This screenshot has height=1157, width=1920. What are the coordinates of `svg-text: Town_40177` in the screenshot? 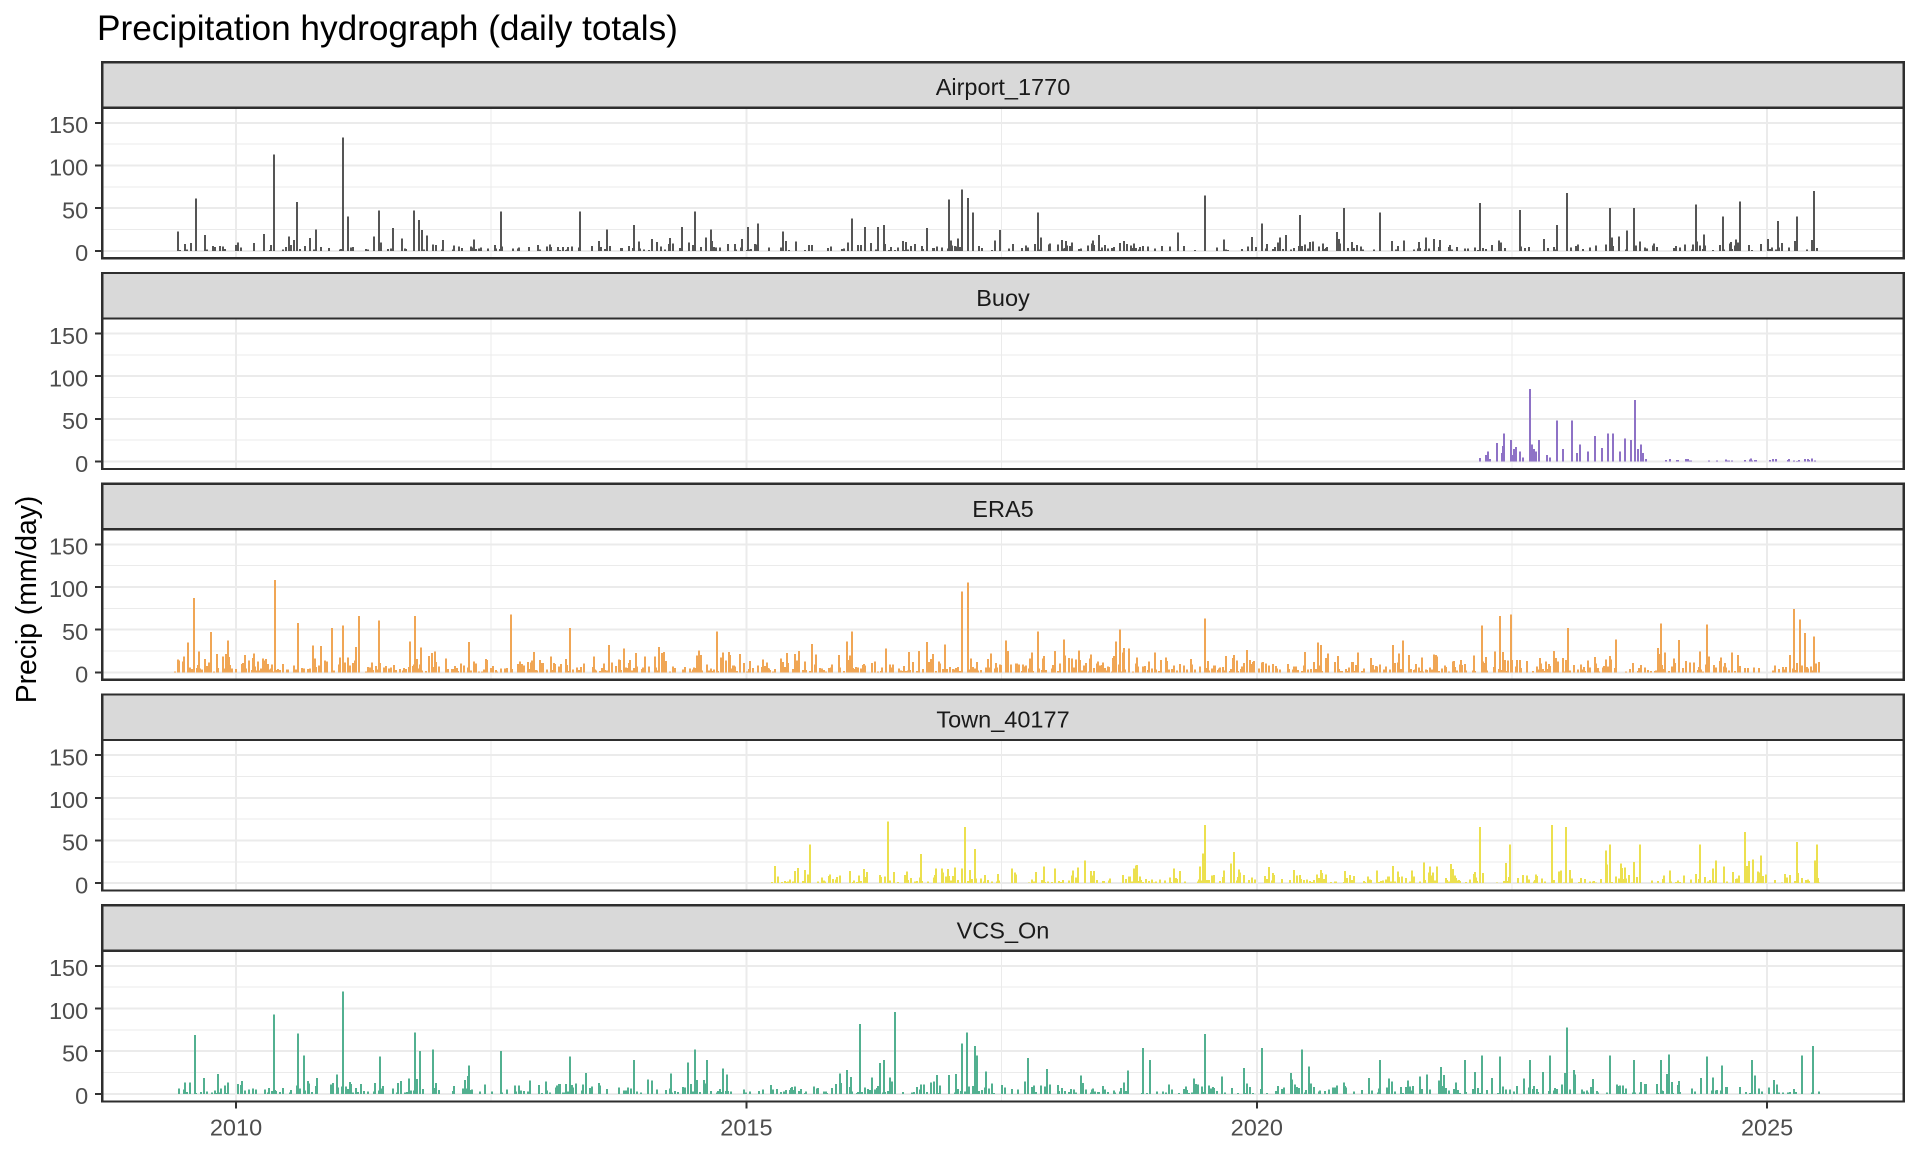 It's located at (1002, 720).